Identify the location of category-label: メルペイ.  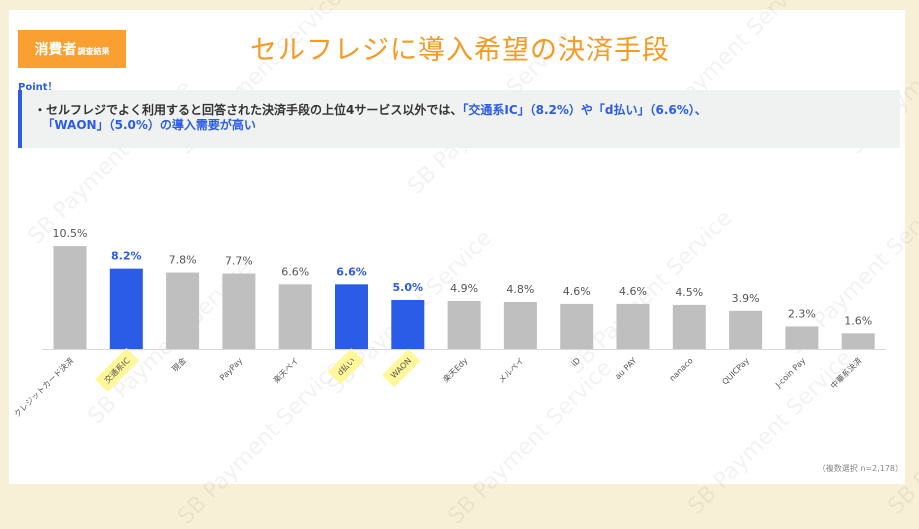
(511, 370).